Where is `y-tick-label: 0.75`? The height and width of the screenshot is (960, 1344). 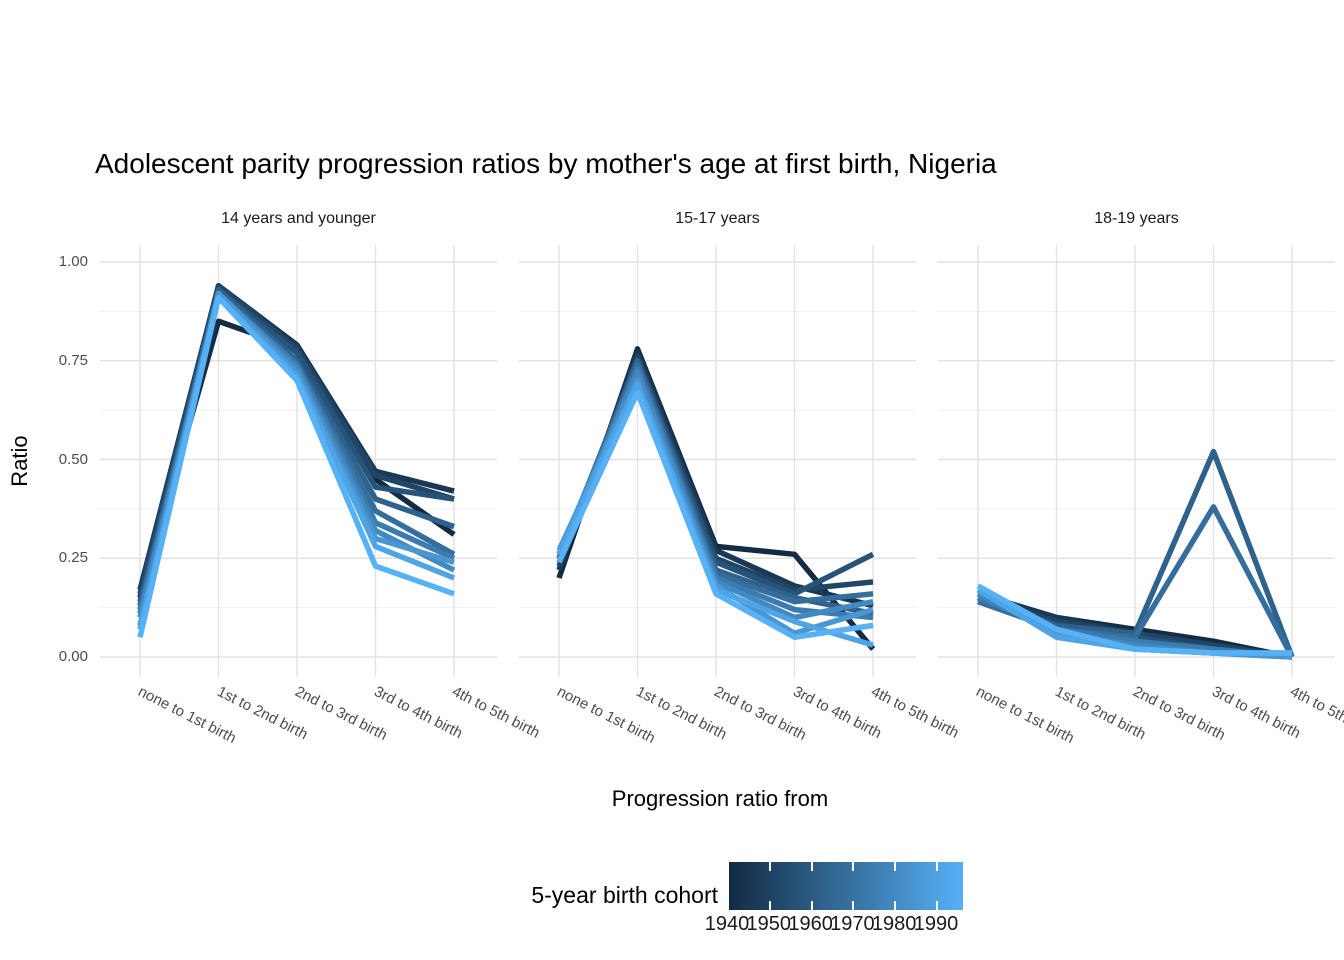
y-tick-label: 0.75 is located at coordinates (73, 360).